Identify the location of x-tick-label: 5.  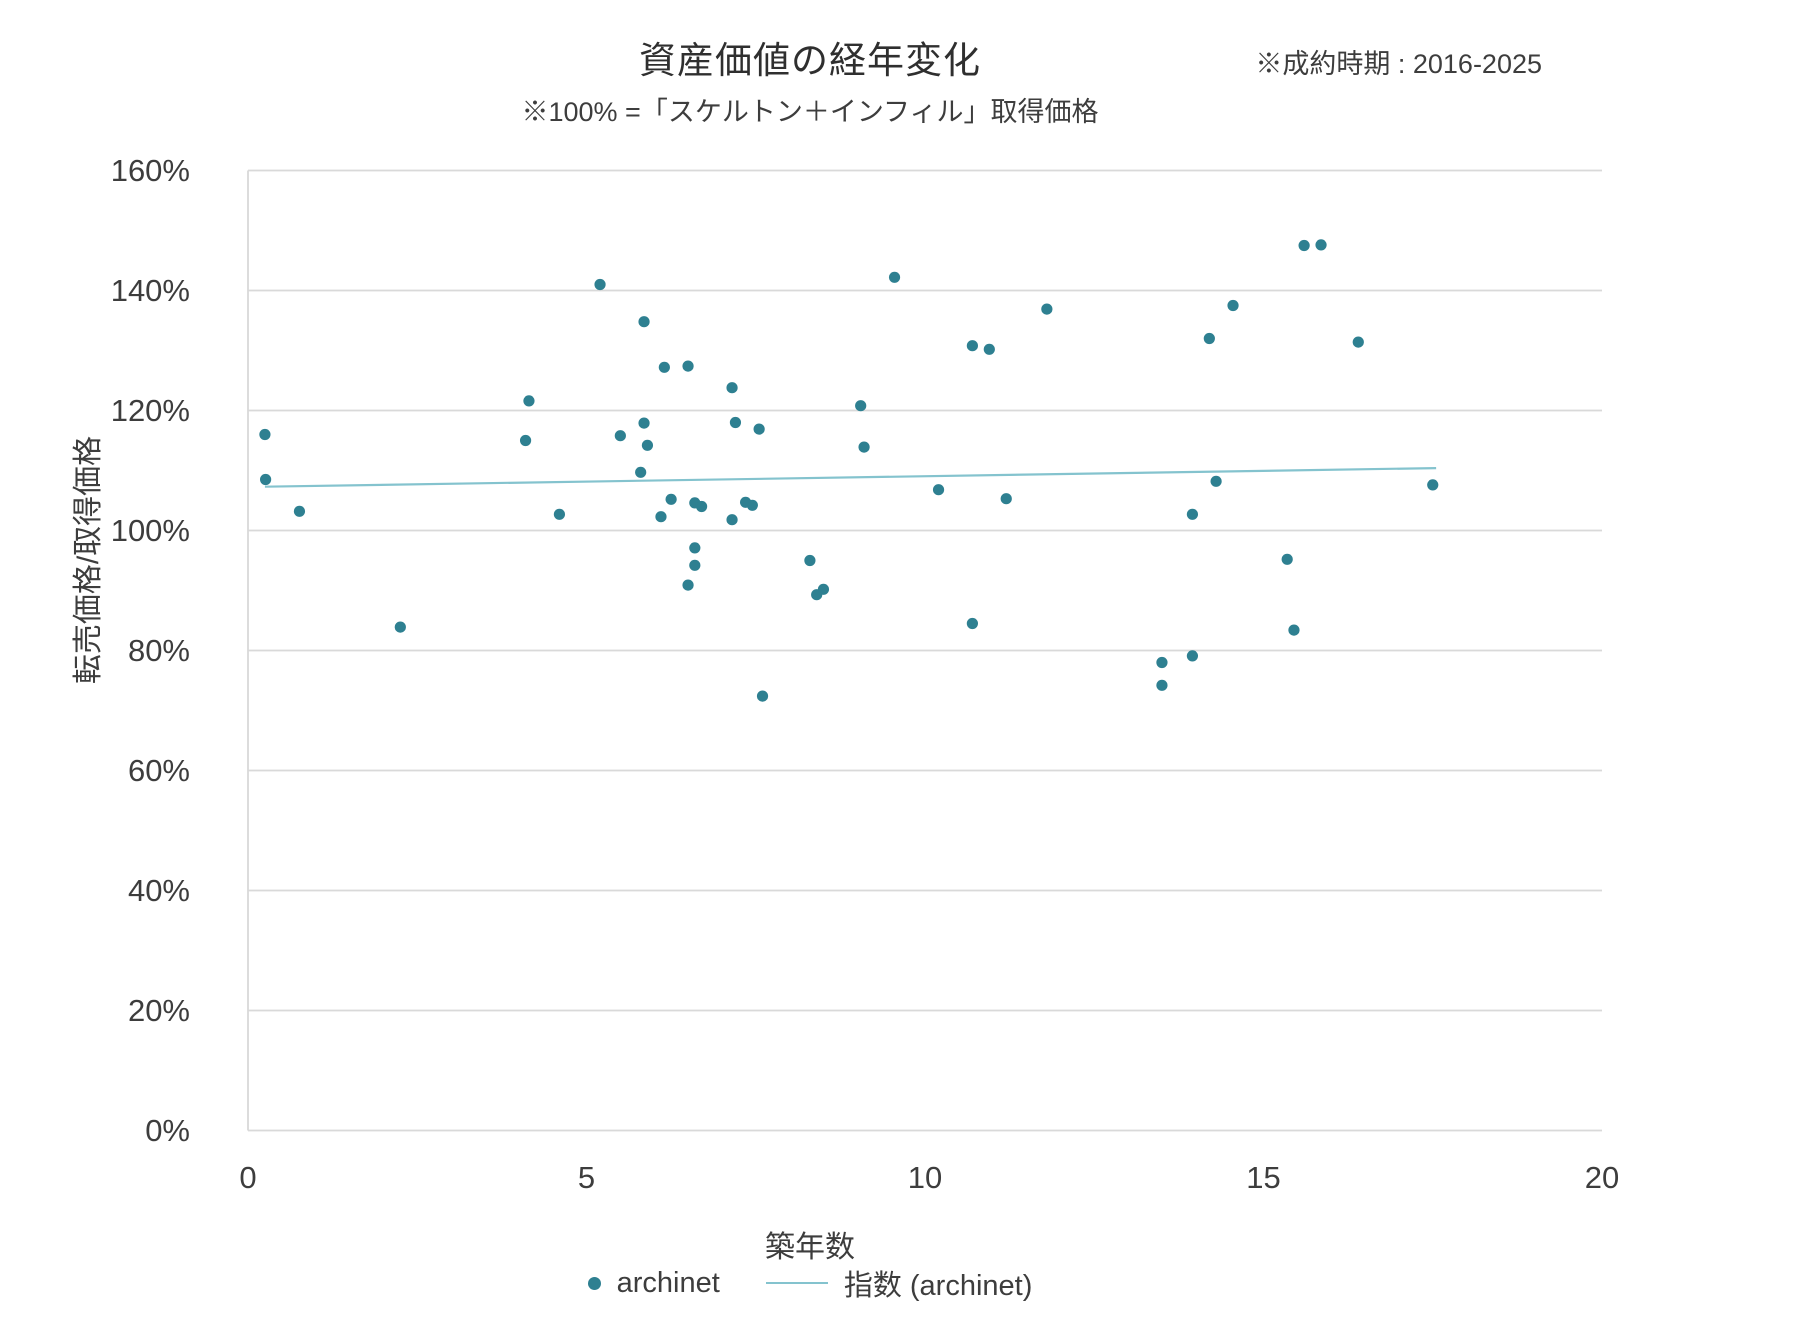
(586, 1177).